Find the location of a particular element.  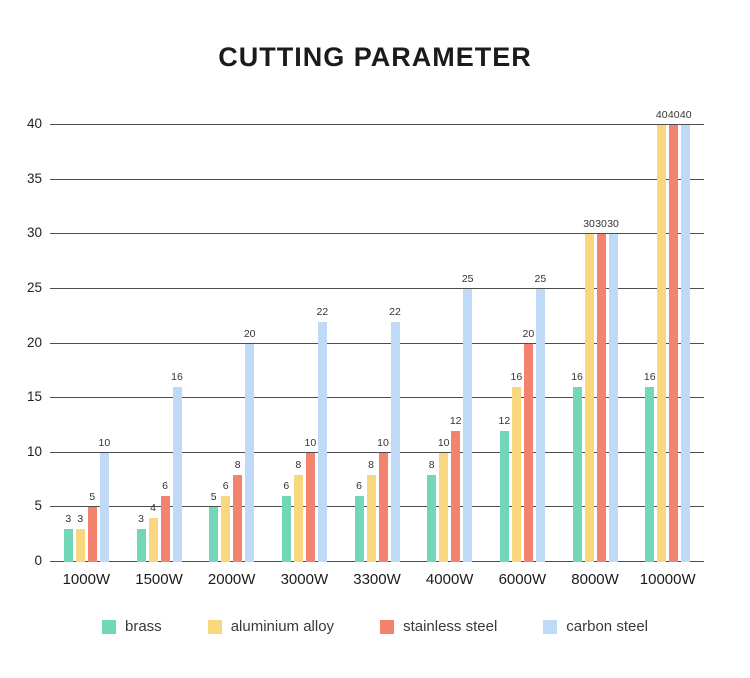

y-tick-label: 25 is located at coordinates (34, 287).